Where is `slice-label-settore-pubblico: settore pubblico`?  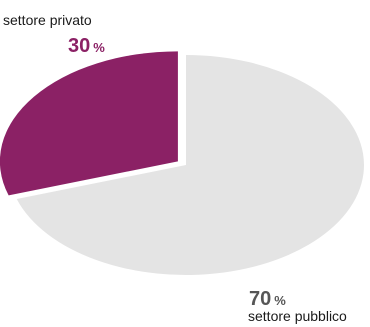
slice-label-settore-pubblico: settore pubblico is located at coordinates (297, 316).